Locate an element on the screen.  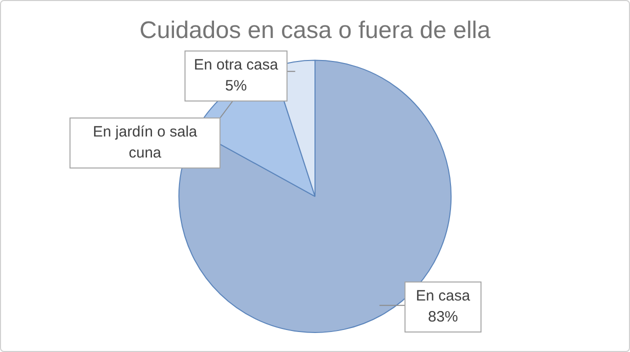
slice-label: En otra casa is located at coordinates (236, 65).